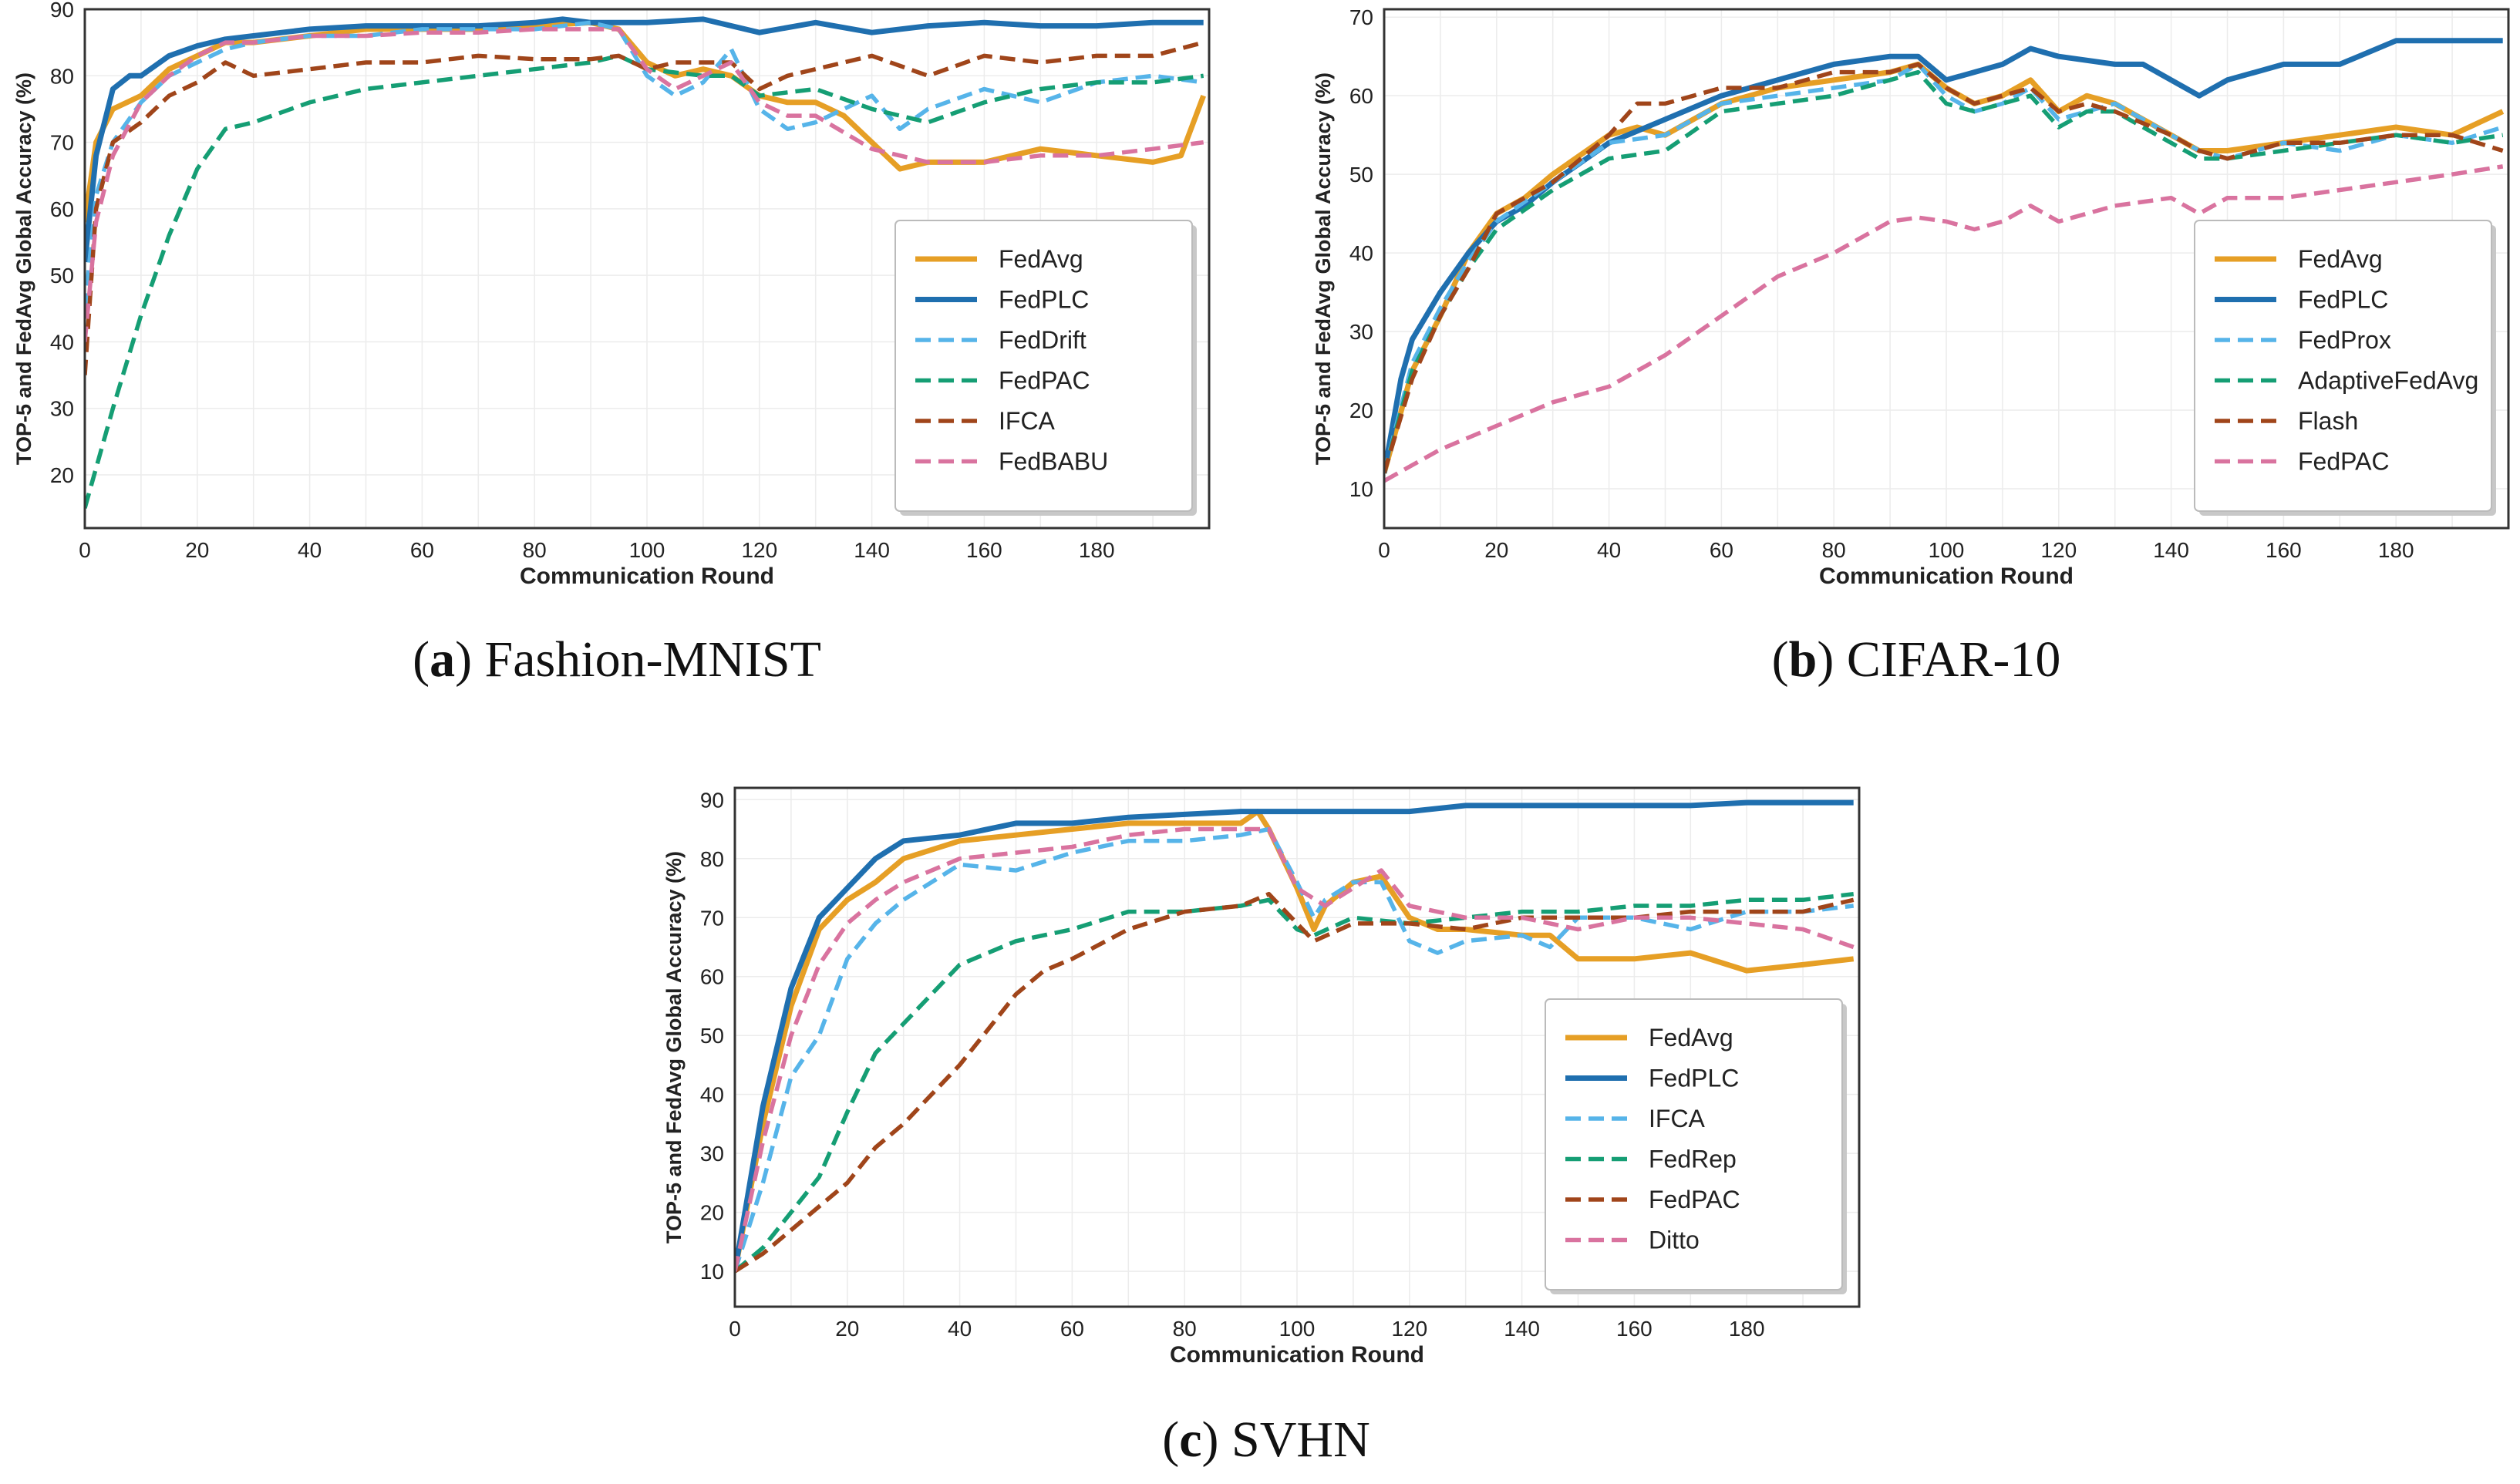 Image resolution: width=2520 pixels, height=1484 pixels. What do you see at coordinates (1803, 660) in the screenshot?
I see `caption-b-letter: b` at bounding box center [1803, 660].